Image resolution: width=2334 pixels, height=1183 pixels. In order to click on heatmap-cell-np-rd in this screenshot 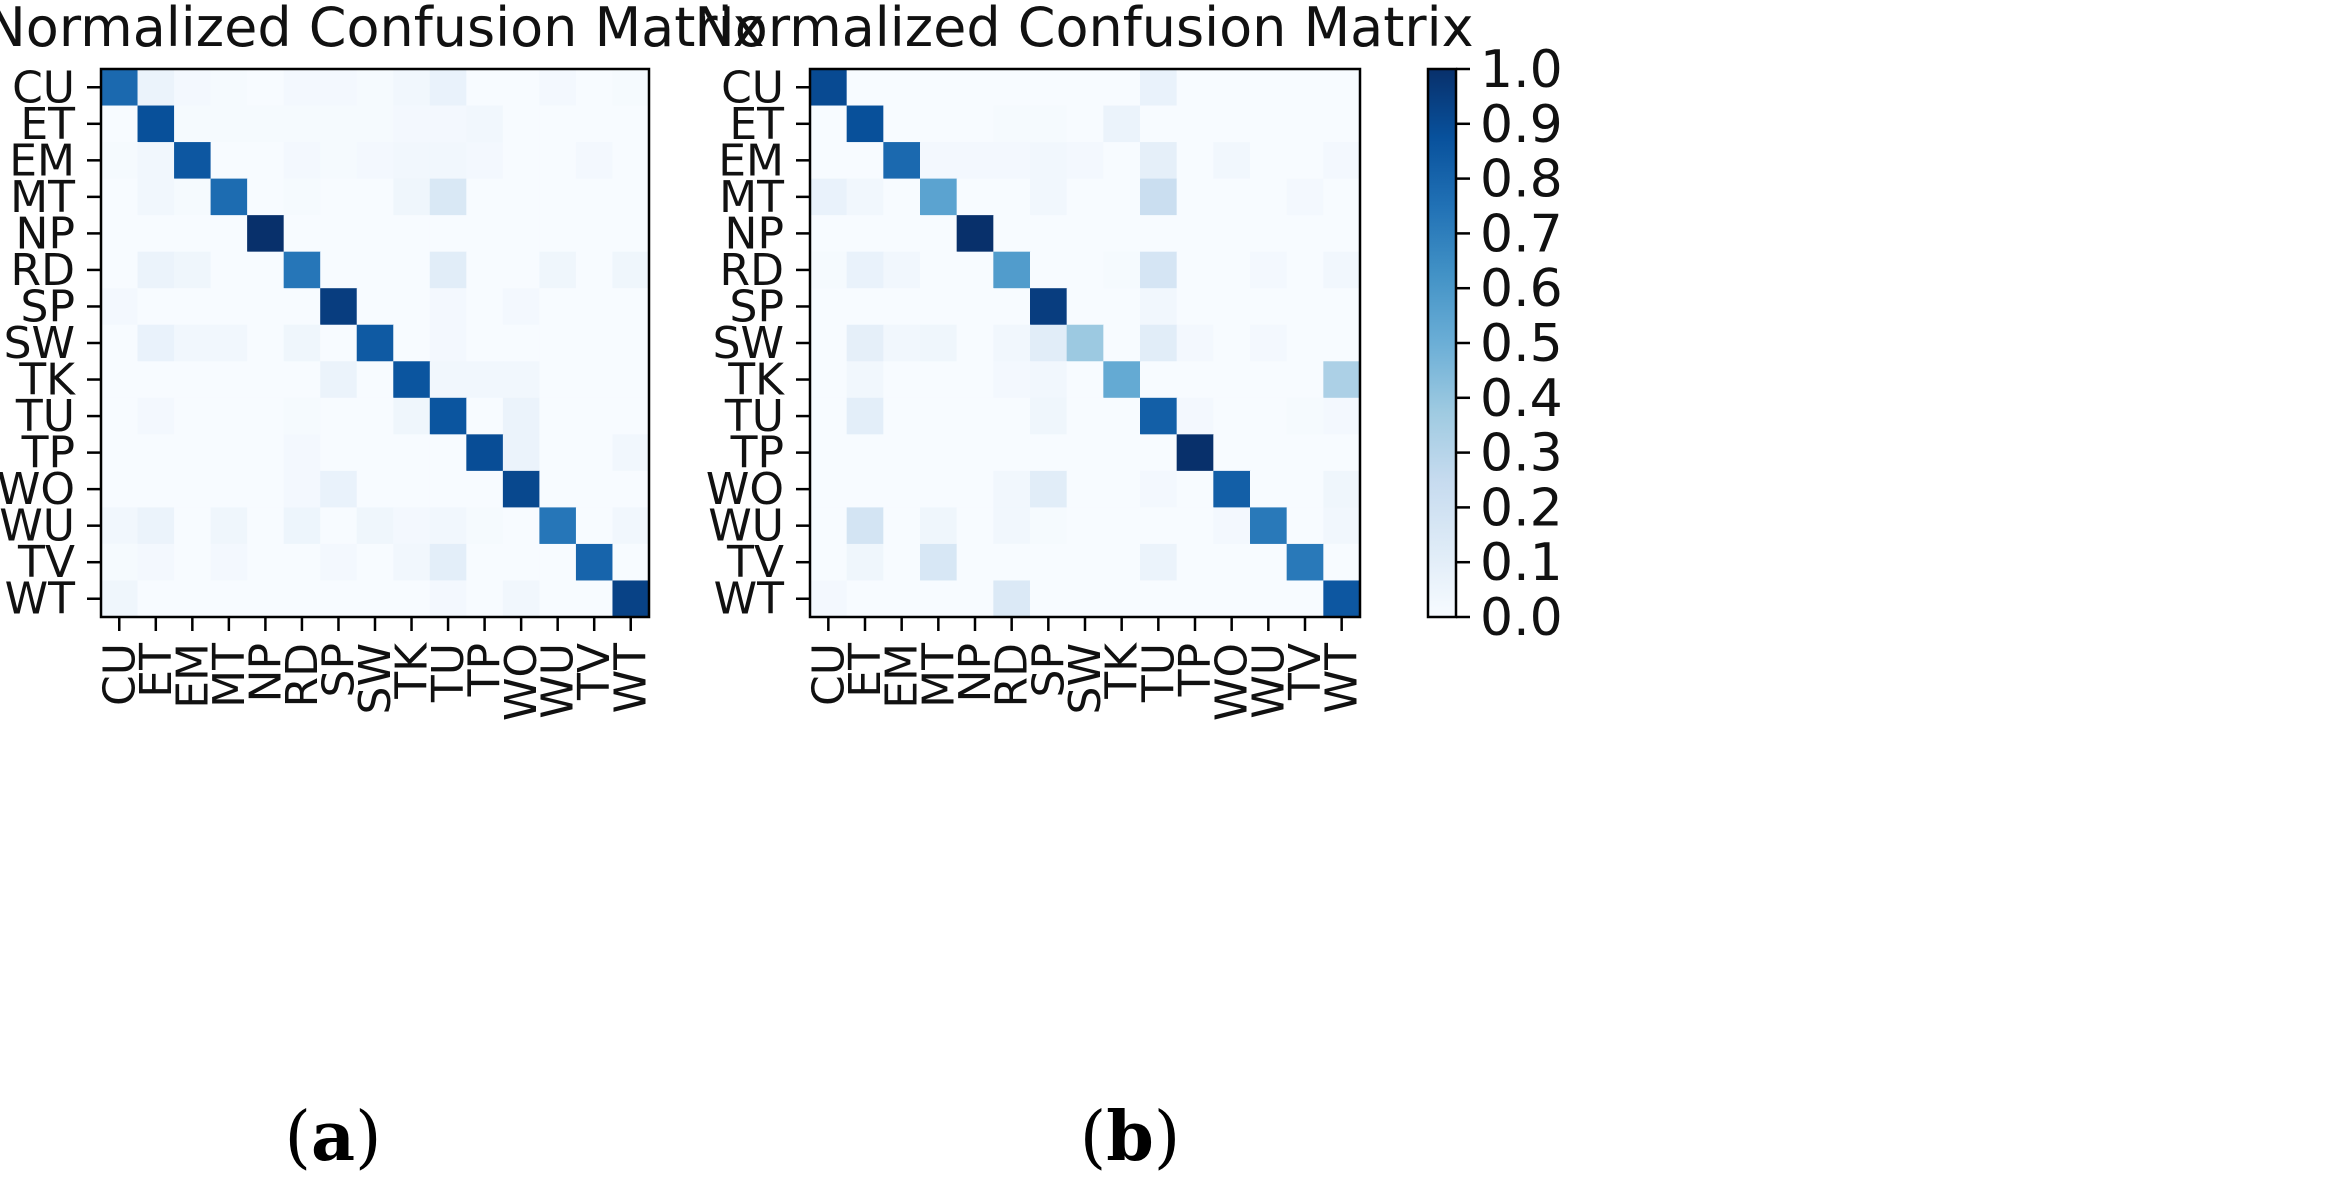, I will do `click(1012, 234)`.